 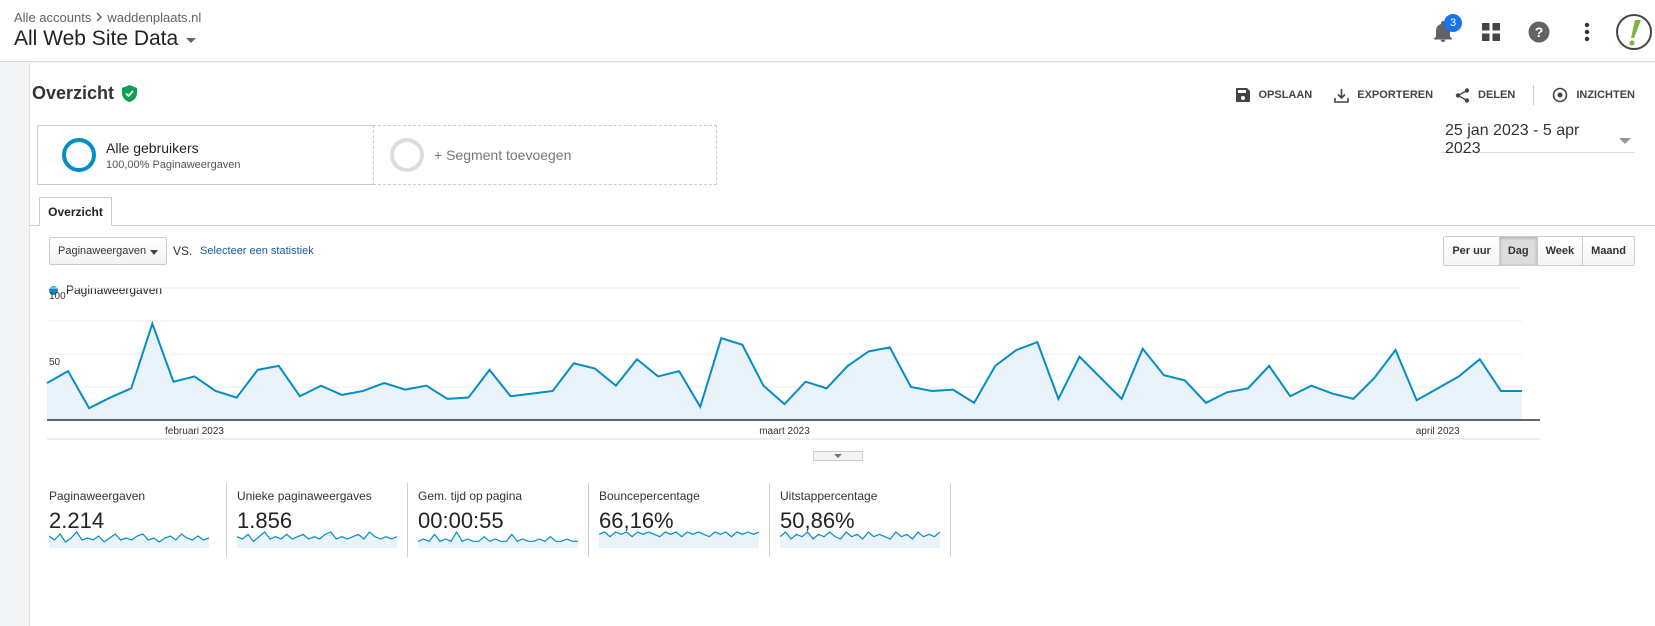 What do you see at coordinates (784, 431) in the screenshot?
I see `x-tick-label: maart 2023` at bounding box center [784, 431].